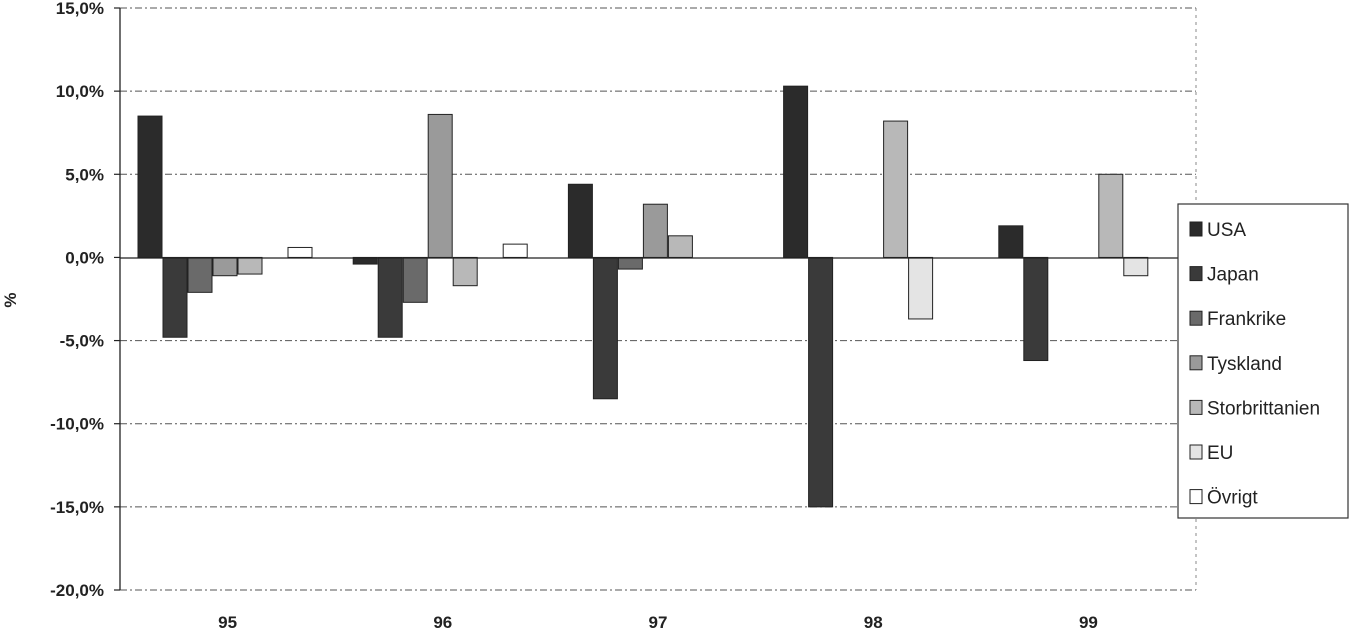  What do you see at coordinates (1226, 230) in the screenshot?
I see `legend-label: USA` at bounding box center [1226, 230].